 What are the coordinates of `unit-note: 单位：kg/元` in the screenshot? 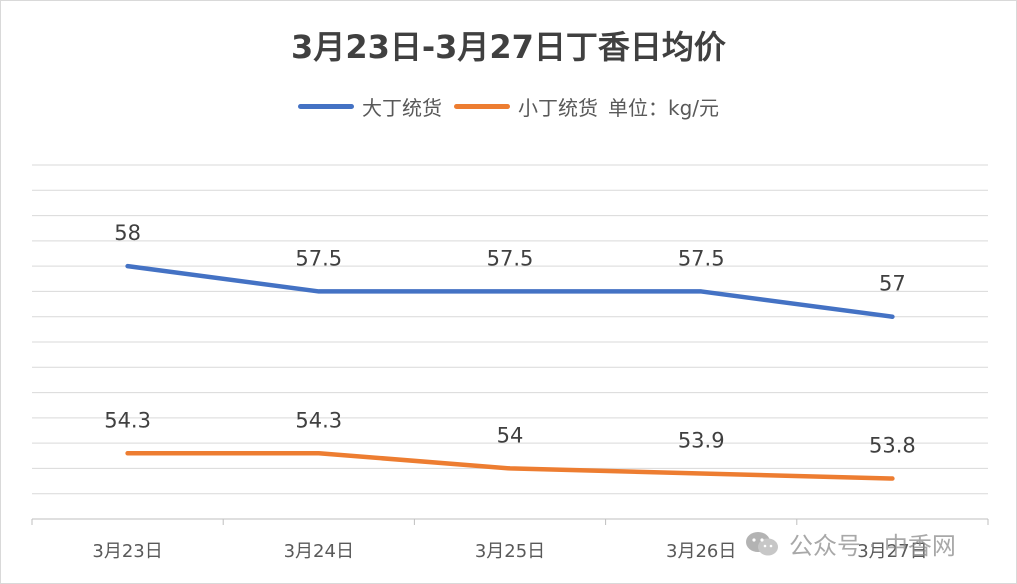 It's located at (663, 108).